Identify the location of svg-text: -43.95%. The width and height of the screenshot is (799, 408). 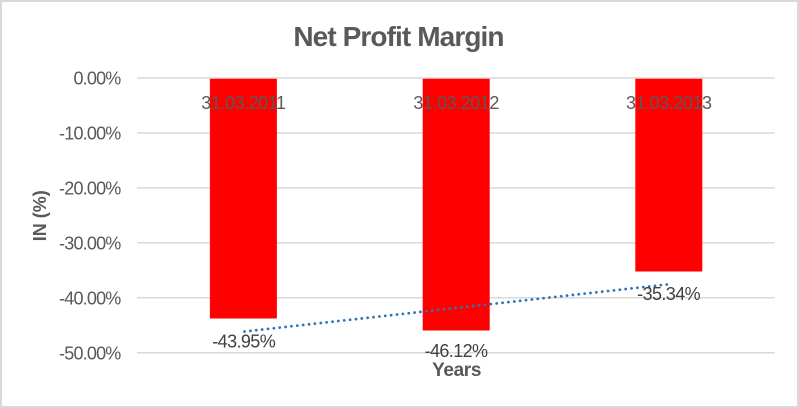
(243, 342).